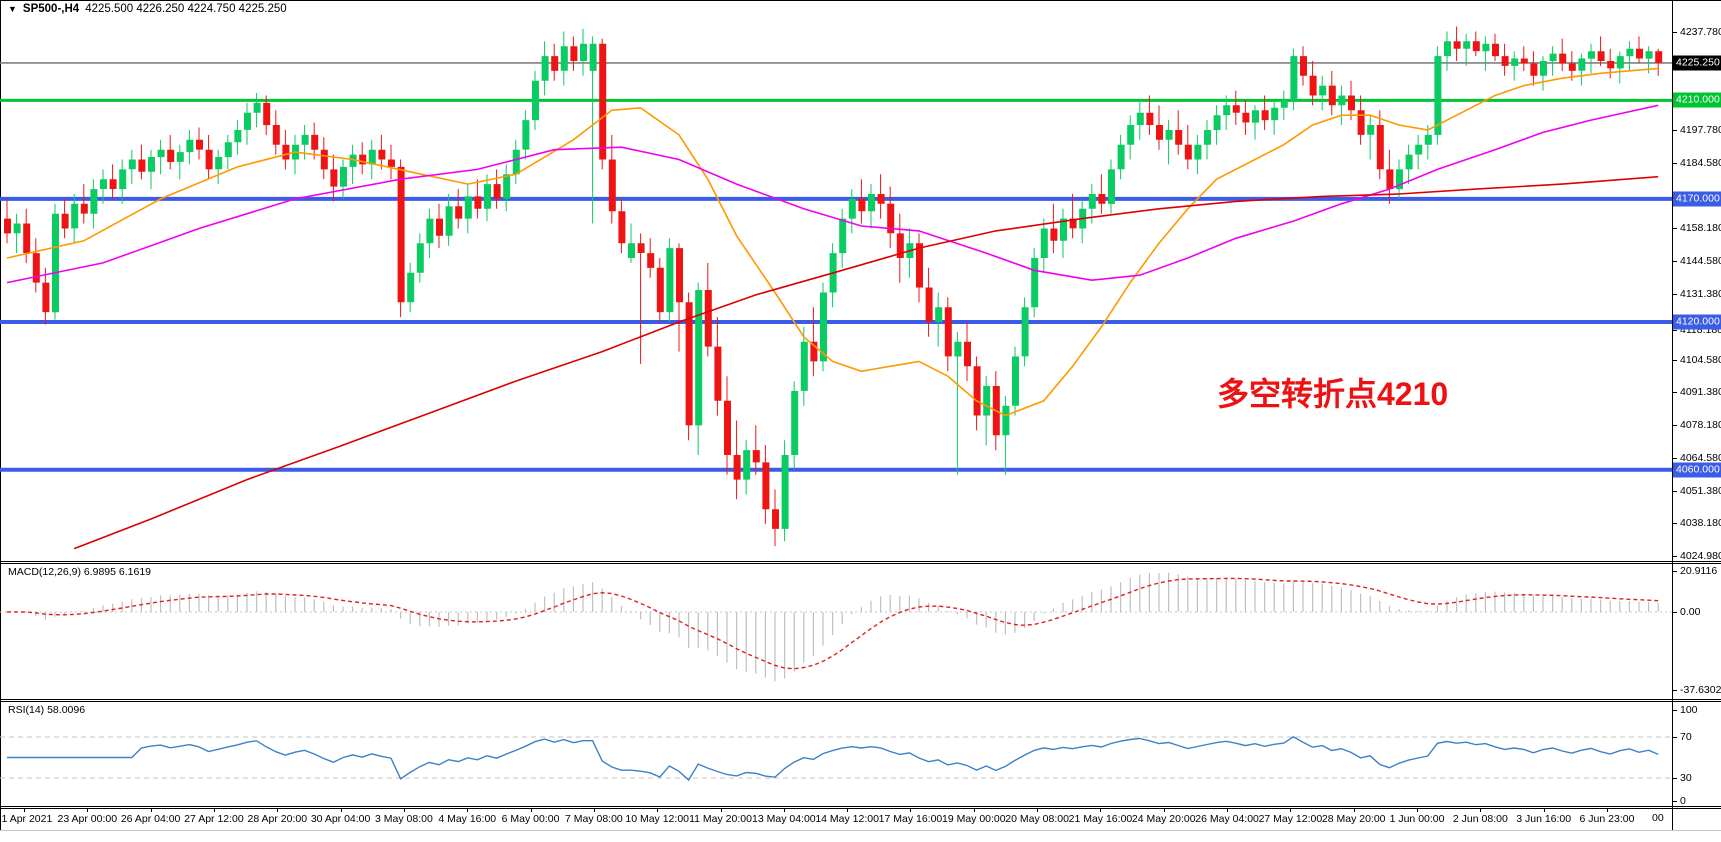 The image size is (1721, 842). What do you see at coordinates (1227, 819) in the screenshot?
I see `time-axis-label: 26 May 04:00` at bounding box center [1227, 819].